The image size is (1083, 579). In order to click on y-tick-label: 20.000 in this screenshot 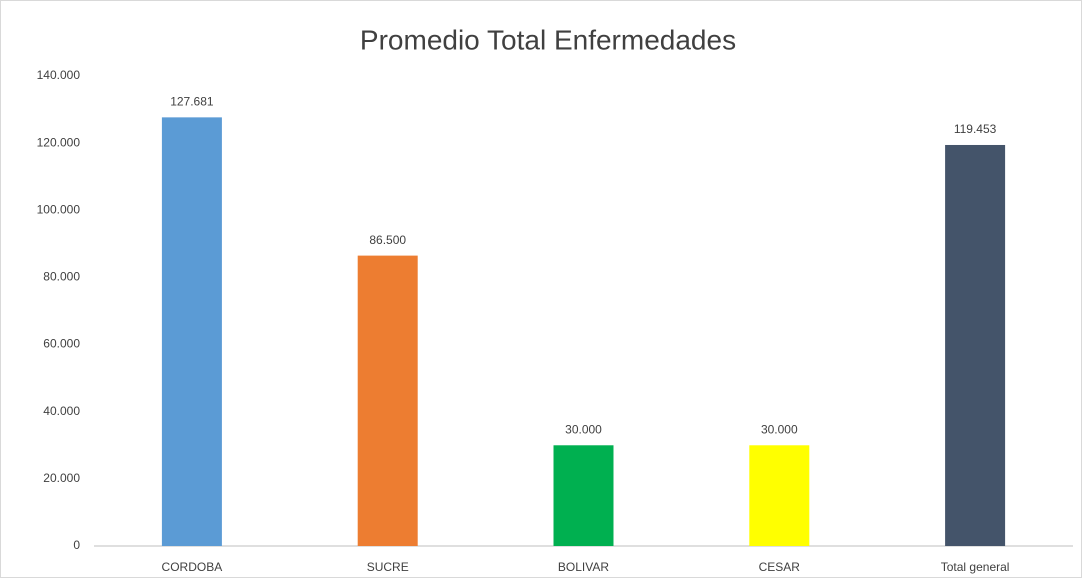, I will do `click(61, 478)`.